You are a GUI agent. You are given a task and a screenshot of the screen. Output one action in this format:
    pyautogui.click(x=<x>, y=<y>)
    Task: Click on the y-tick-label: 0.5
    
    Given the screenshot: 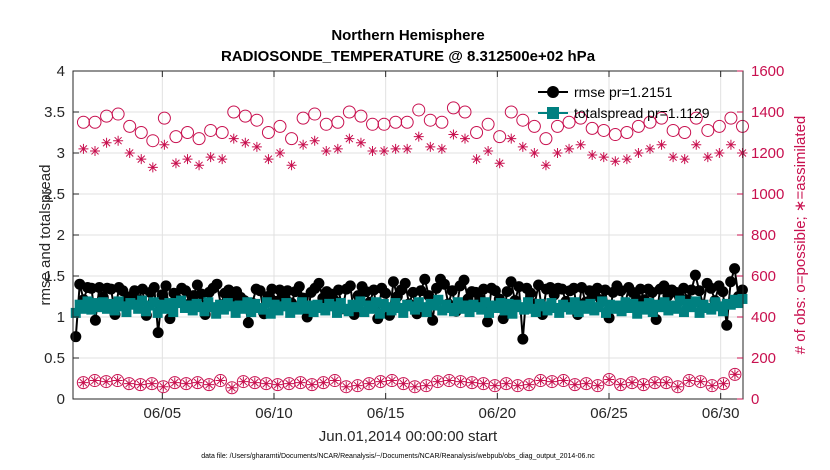 What is the action you would take?
    pyautogui.click(x=54, y=358)
    